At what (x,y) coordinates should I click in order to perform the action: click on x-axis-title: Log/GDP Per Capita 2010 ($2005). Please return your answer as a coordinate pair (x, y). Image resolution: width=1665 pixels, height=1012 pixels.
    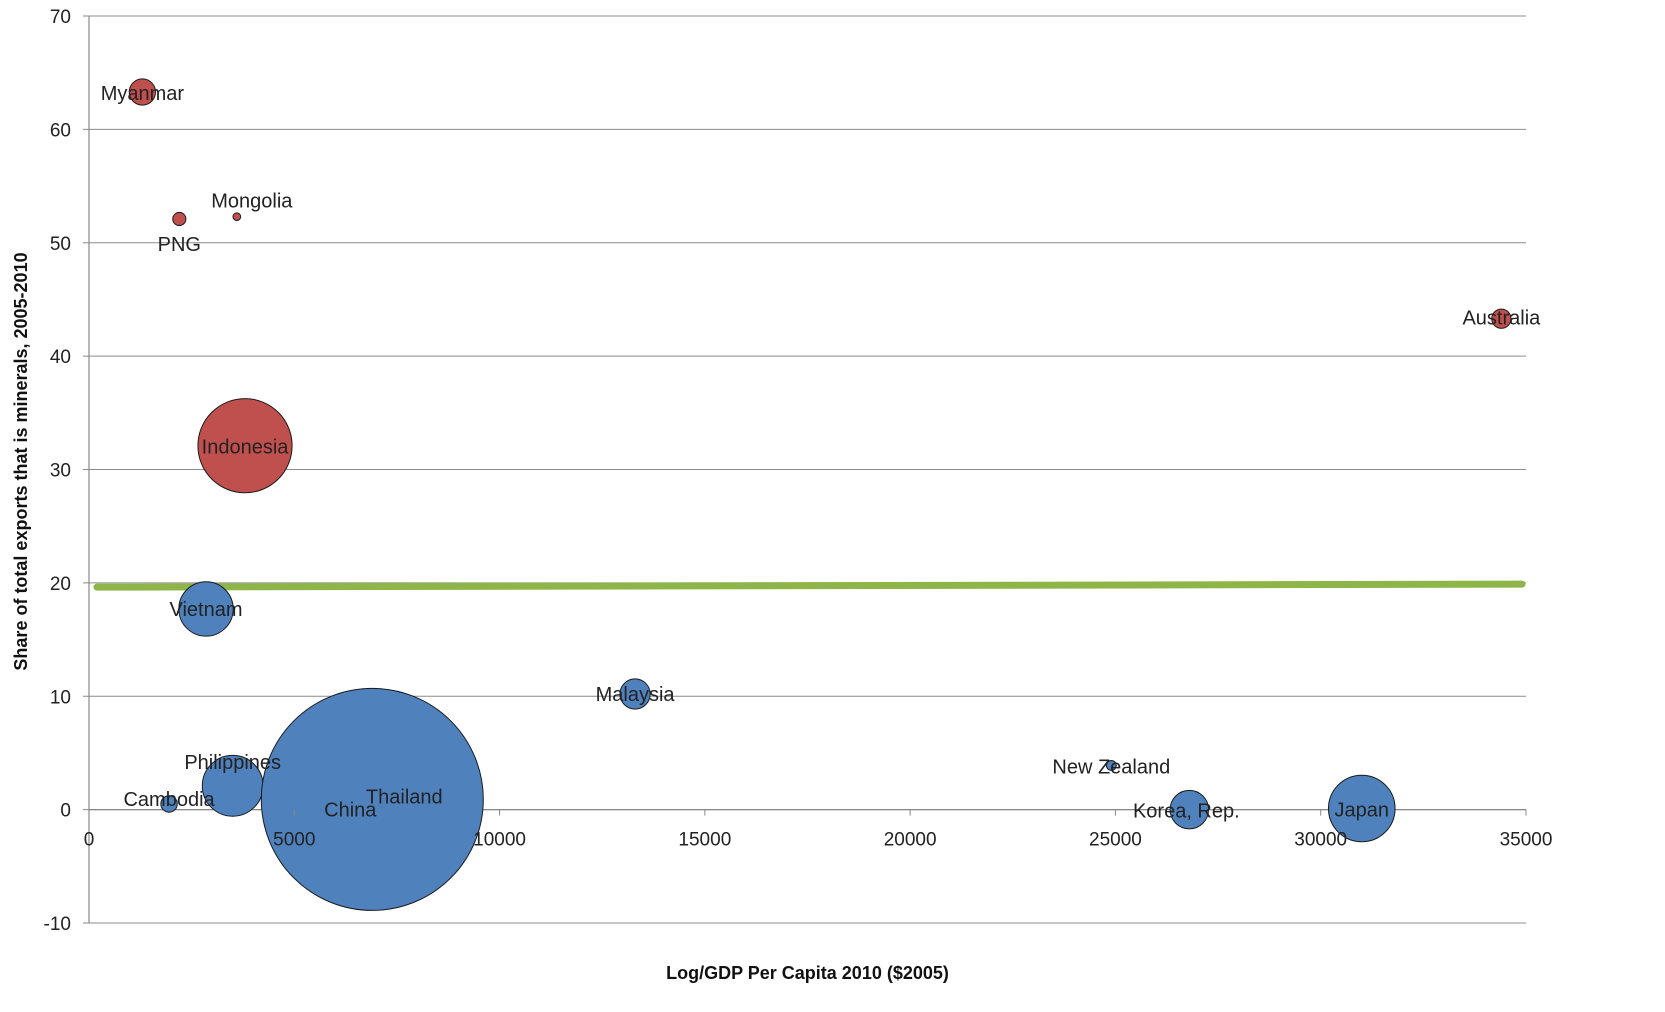
    Looking at the image, I should click on (807, 973).